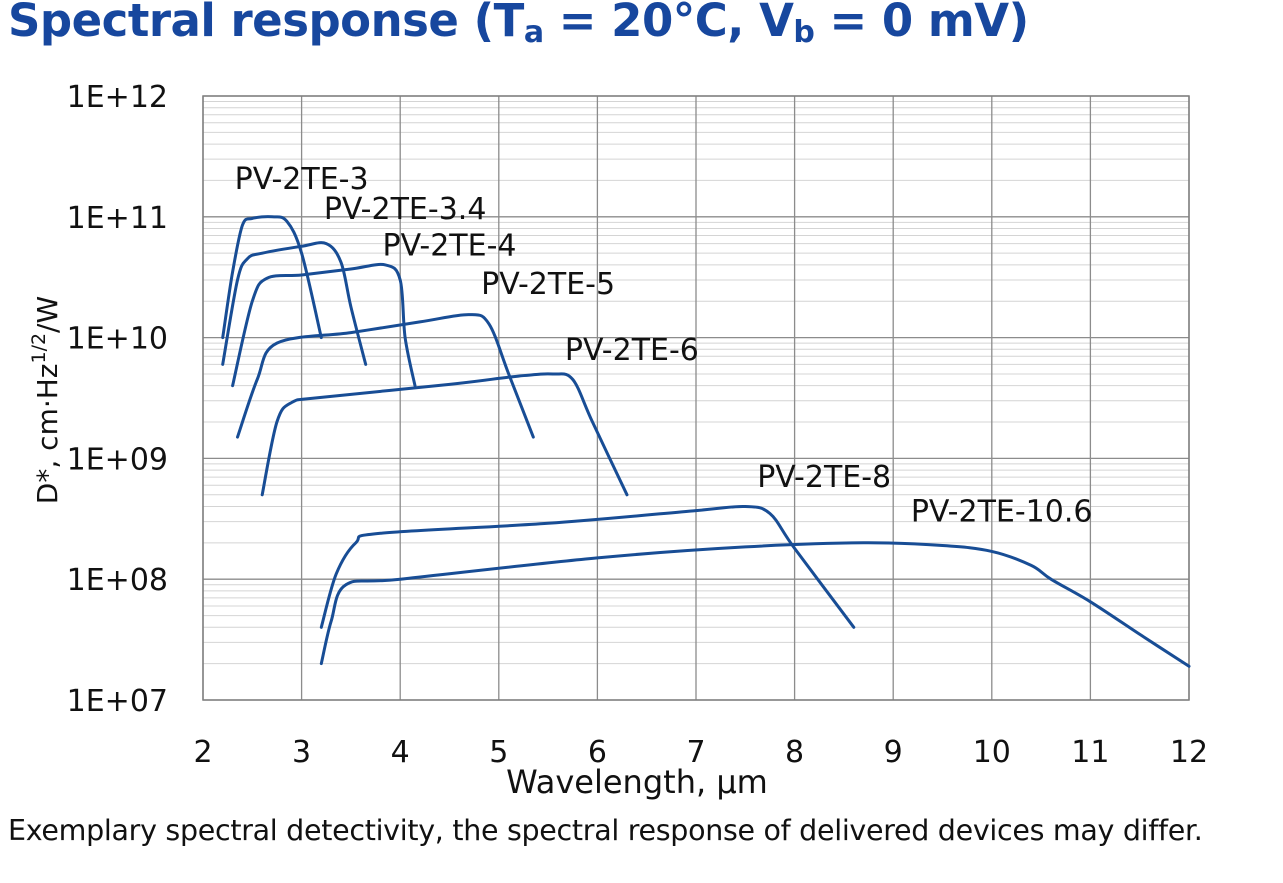 This screenshot has width=1283, height=883. What do you see at coordinates (117, 399) in the screenshot?
I see `y-tick-labels: 1E+07 1E+08 1E+09 1E+10 1E+11 1E+12` at bounding box center [117, 399].